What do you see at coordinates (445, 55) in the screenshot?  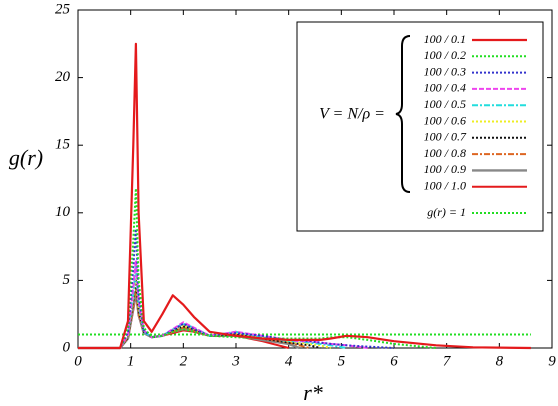 I see `legend-label: 100 / 0.2` at bounding box center [445, 55].